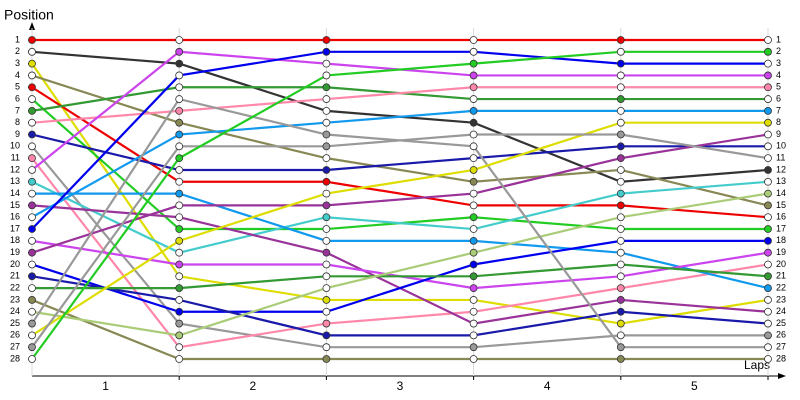  I want to click on y-tick-label-right: 1, so click(778, 39).